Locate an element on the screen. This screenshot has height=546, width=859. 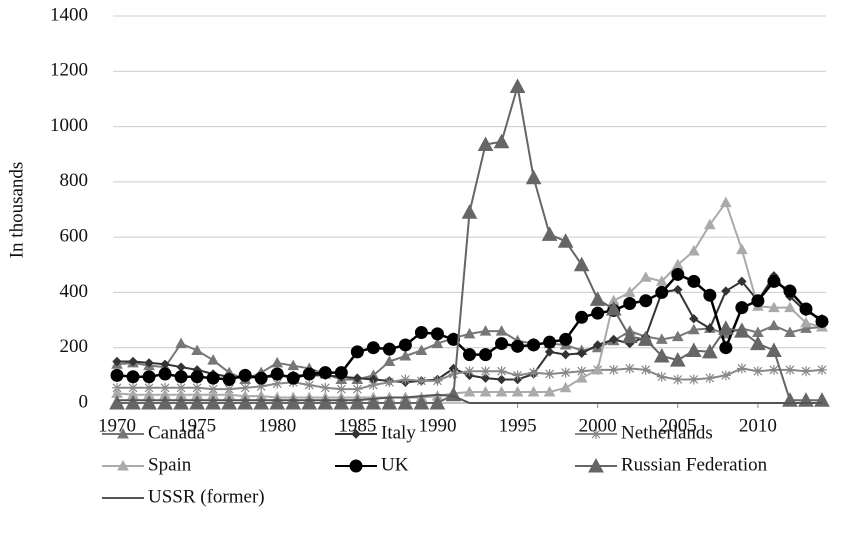
series-line is located at coordinates (469, 398).